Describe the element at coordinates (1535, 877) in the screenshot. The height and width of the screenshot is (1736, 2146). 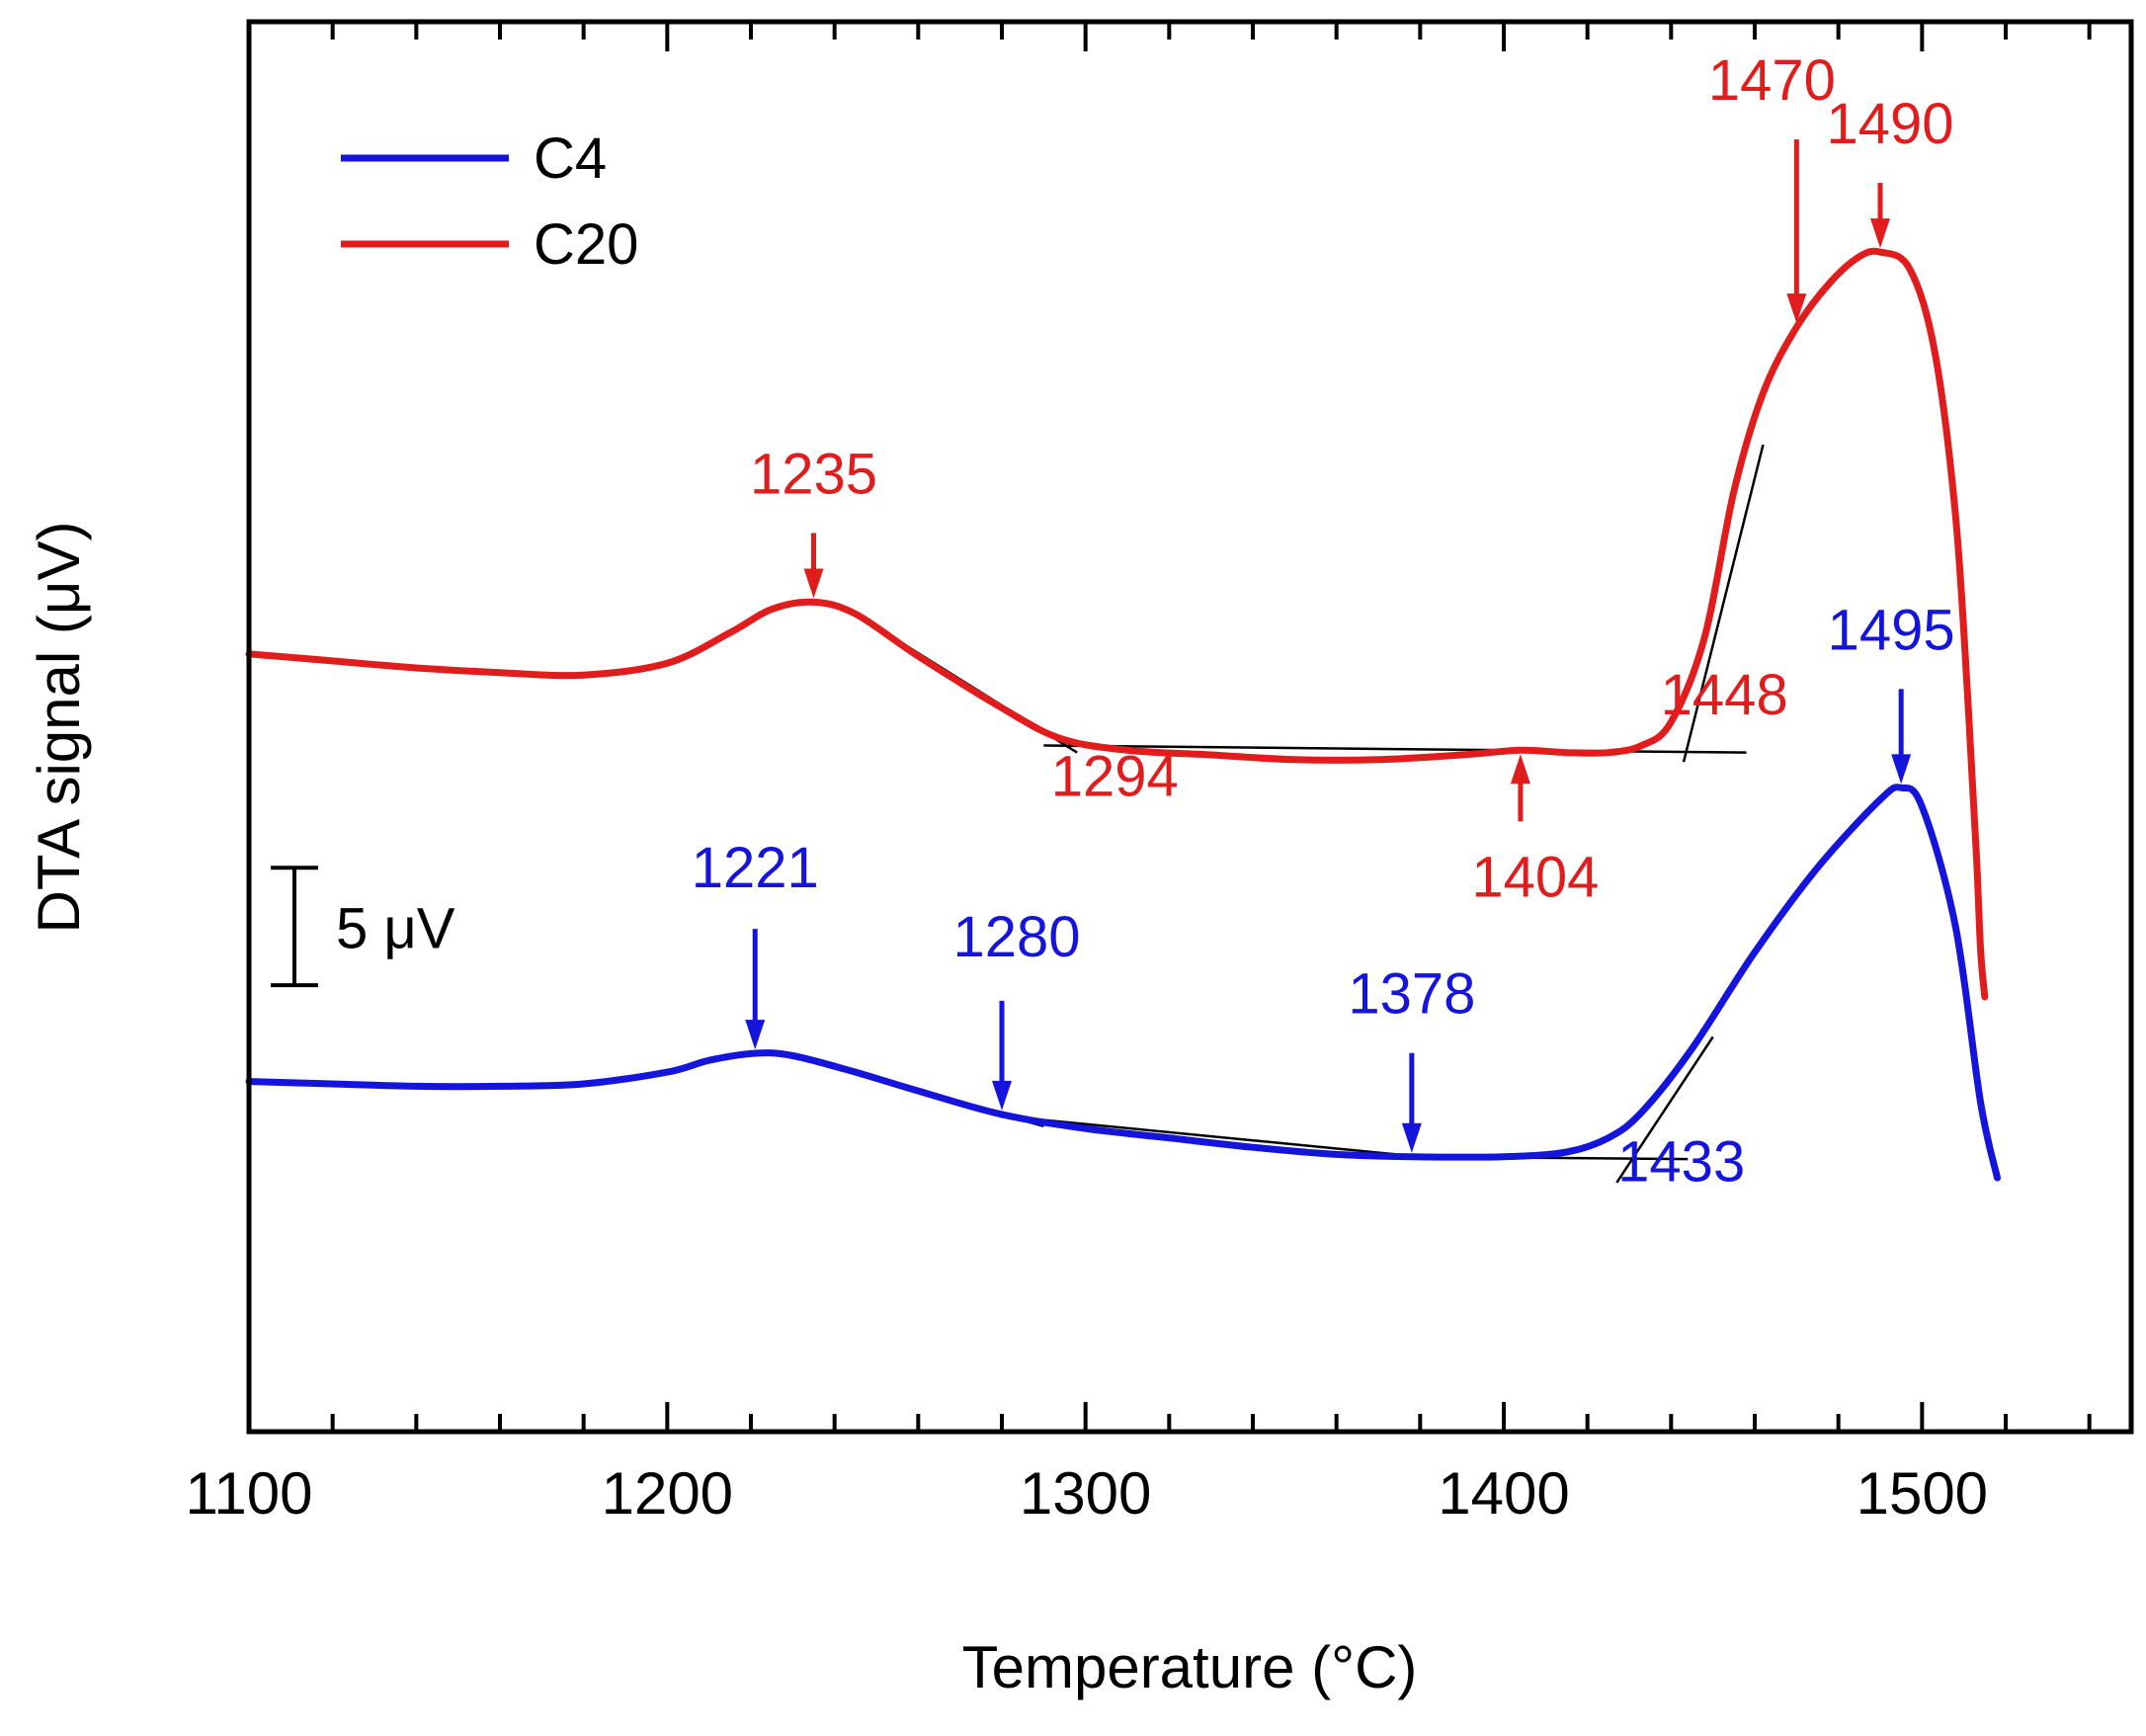
I see `annotation-label: 1404` at that location.